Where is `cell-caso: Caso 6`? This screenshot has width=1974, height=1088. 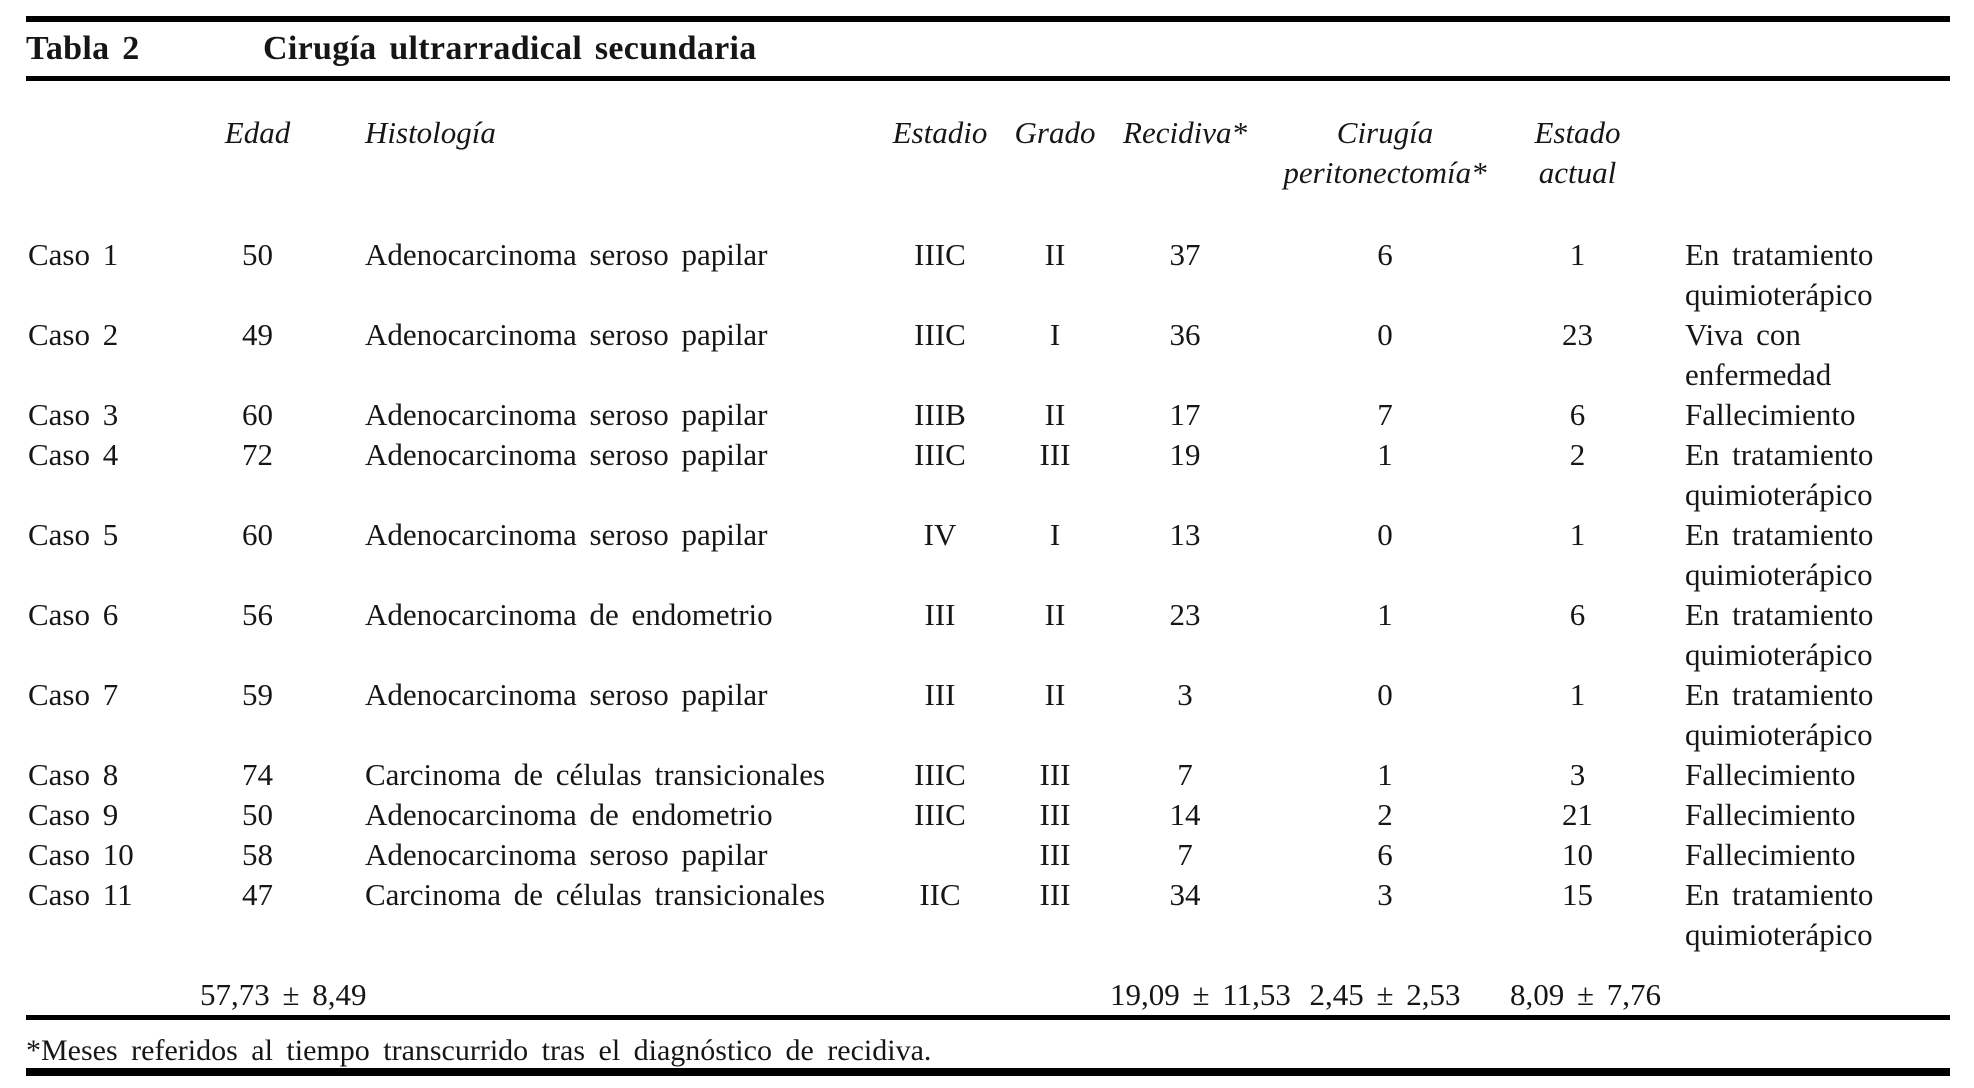
cell-caso: Caso 6 is located at coordinates (73, 614).